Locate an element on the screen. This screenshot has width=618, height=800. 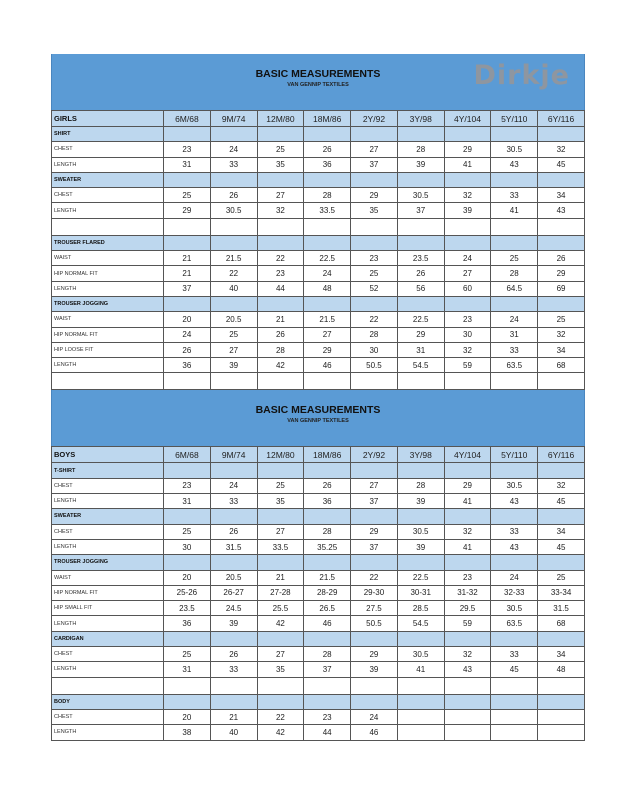
section-label: TROUSER JOGGING is located at coordinates (107, 562).